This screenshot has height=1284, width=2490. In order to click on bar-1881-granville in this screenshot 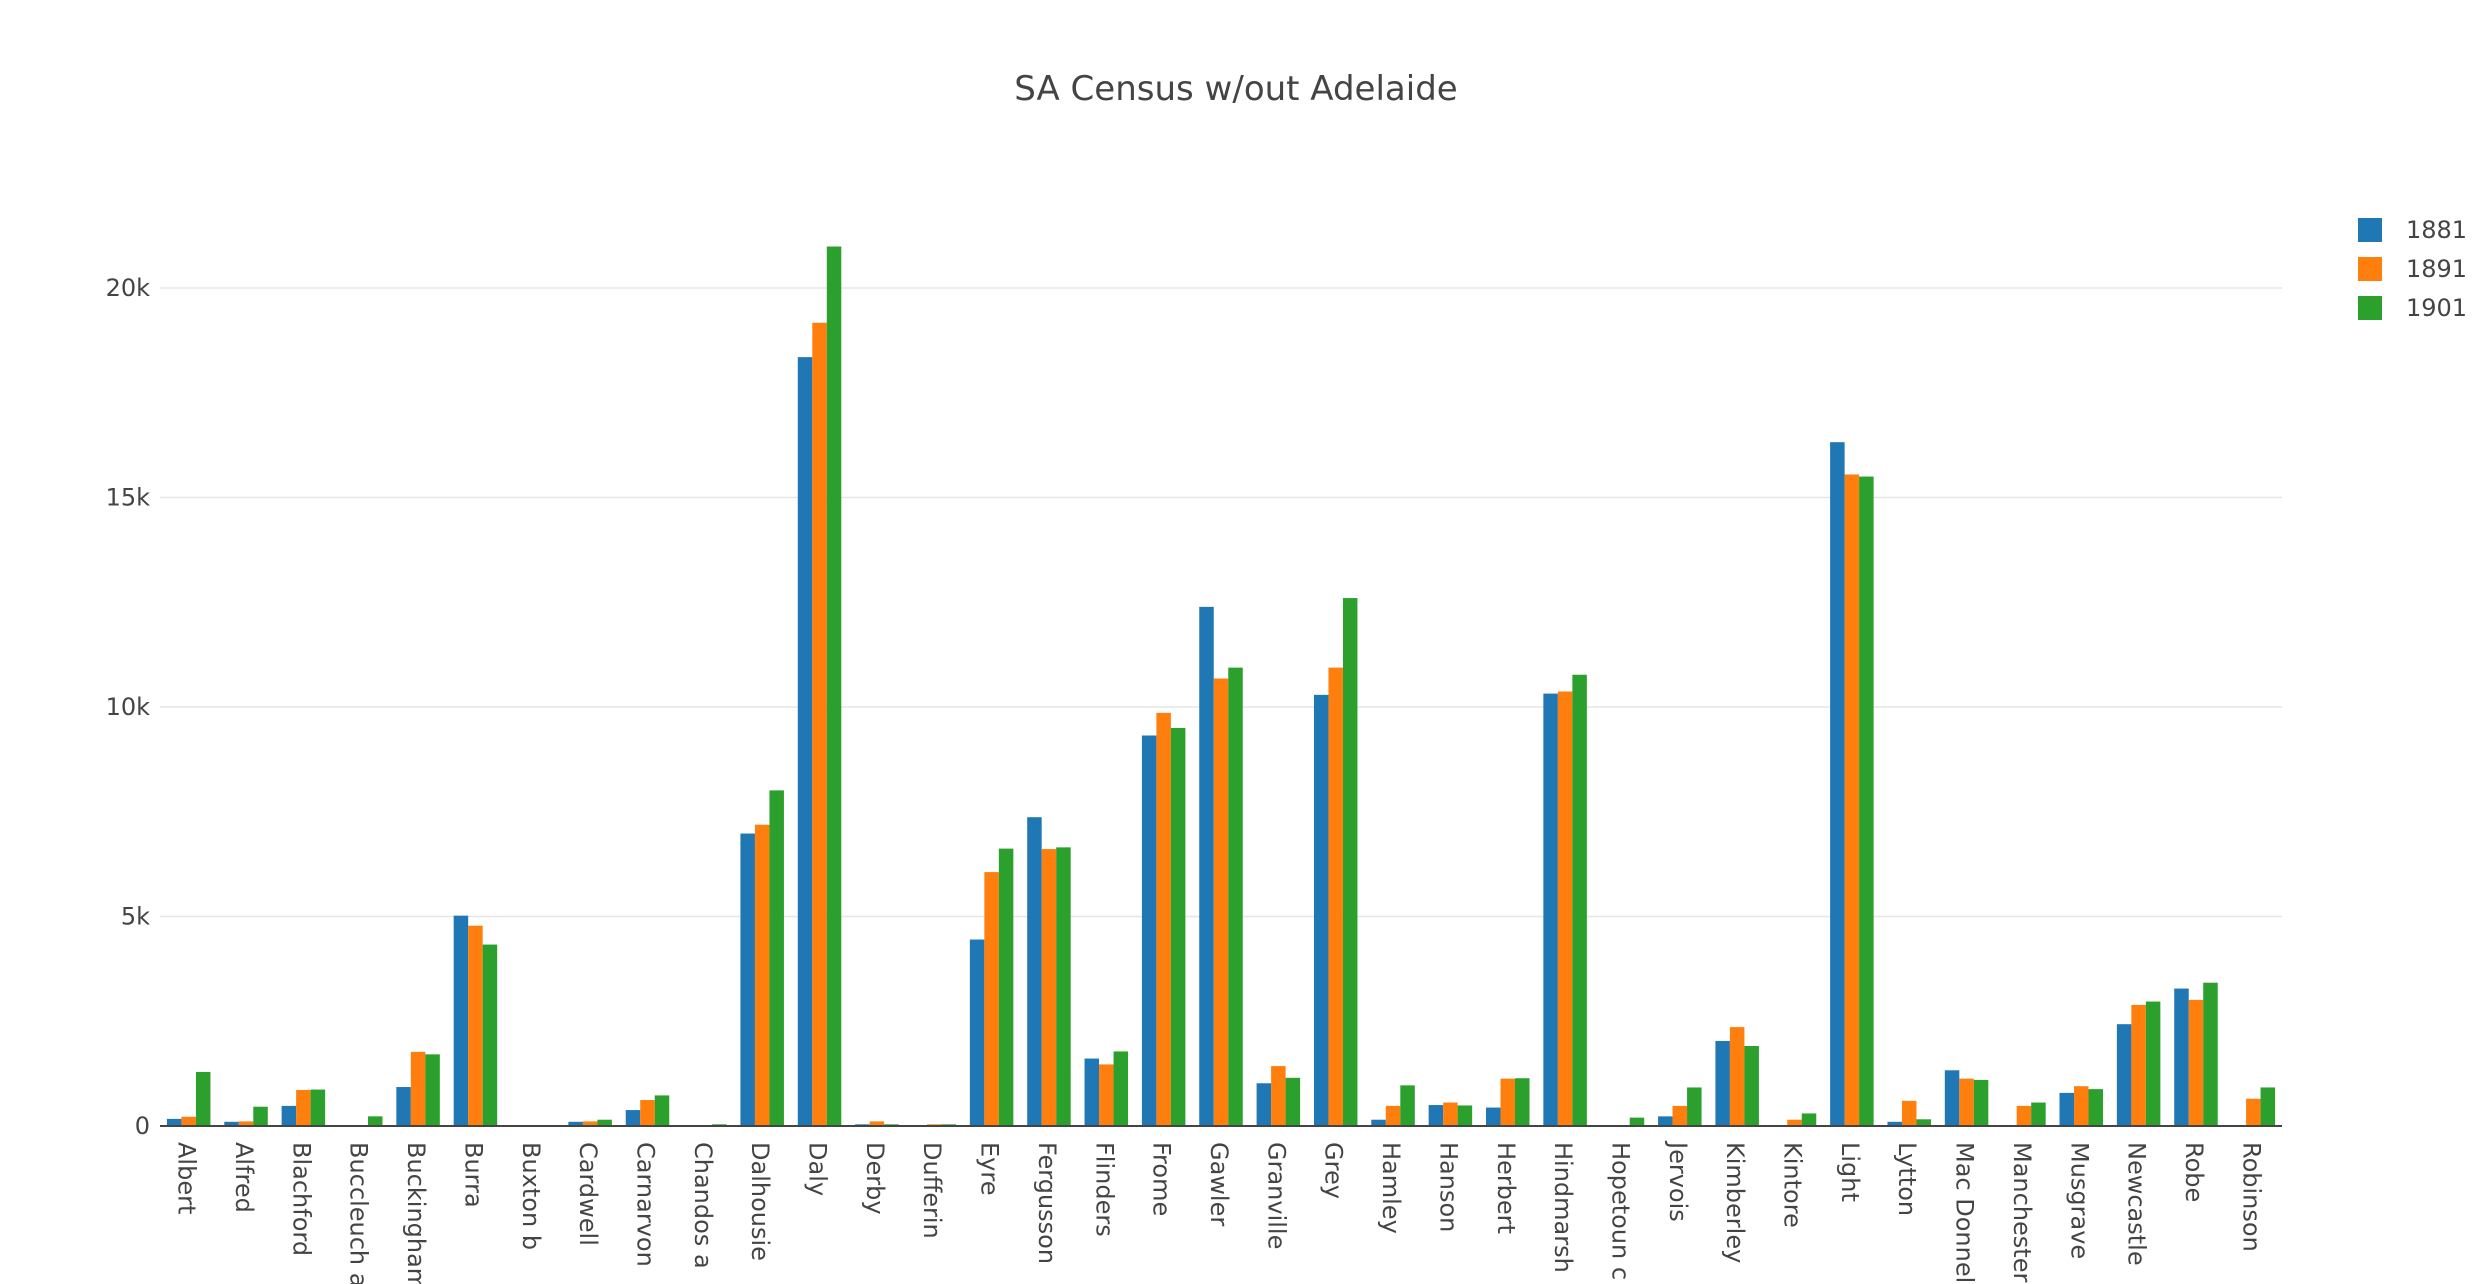, I will do `click(1264, 1104)`.